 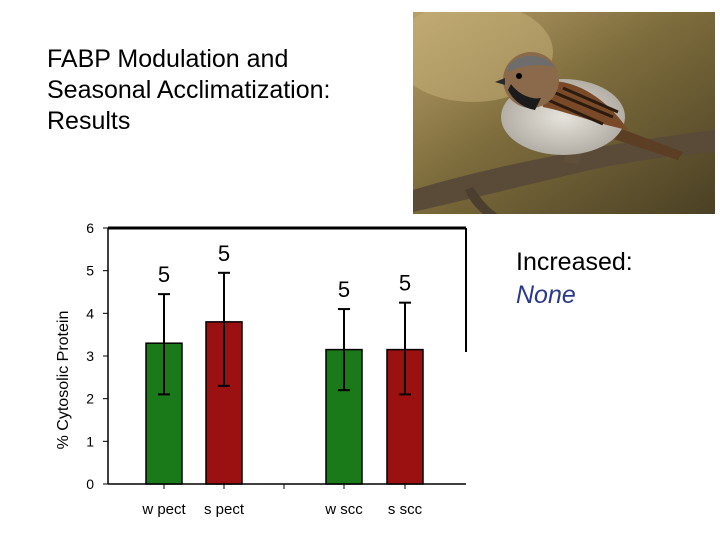 I want to click on y-tick-label: 0, so click(x=90, y=484).